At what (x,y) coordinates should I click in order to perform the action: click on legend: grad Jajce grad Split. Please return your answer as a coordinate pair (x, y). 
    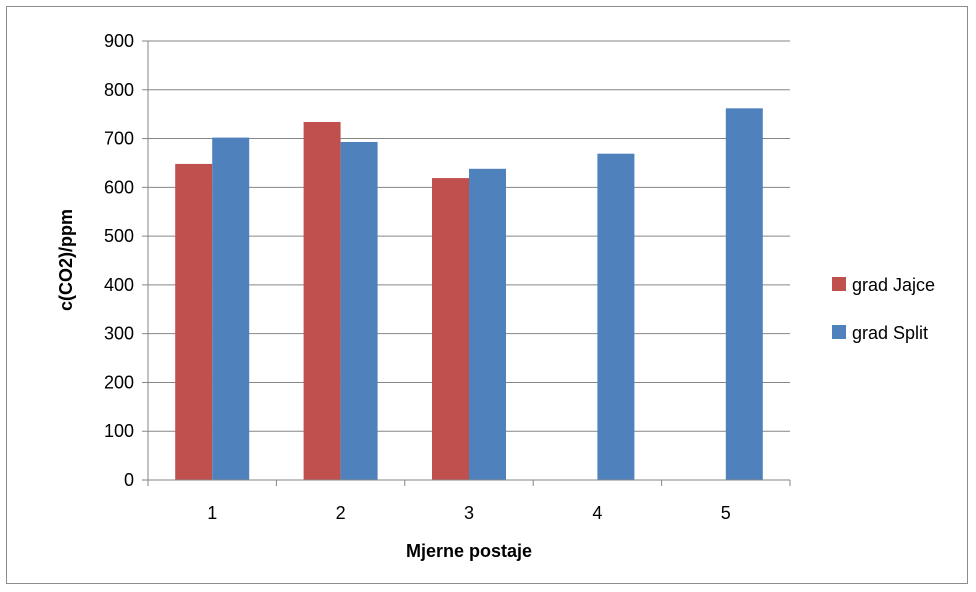
    Looking at the image, I should click on (883, 309).